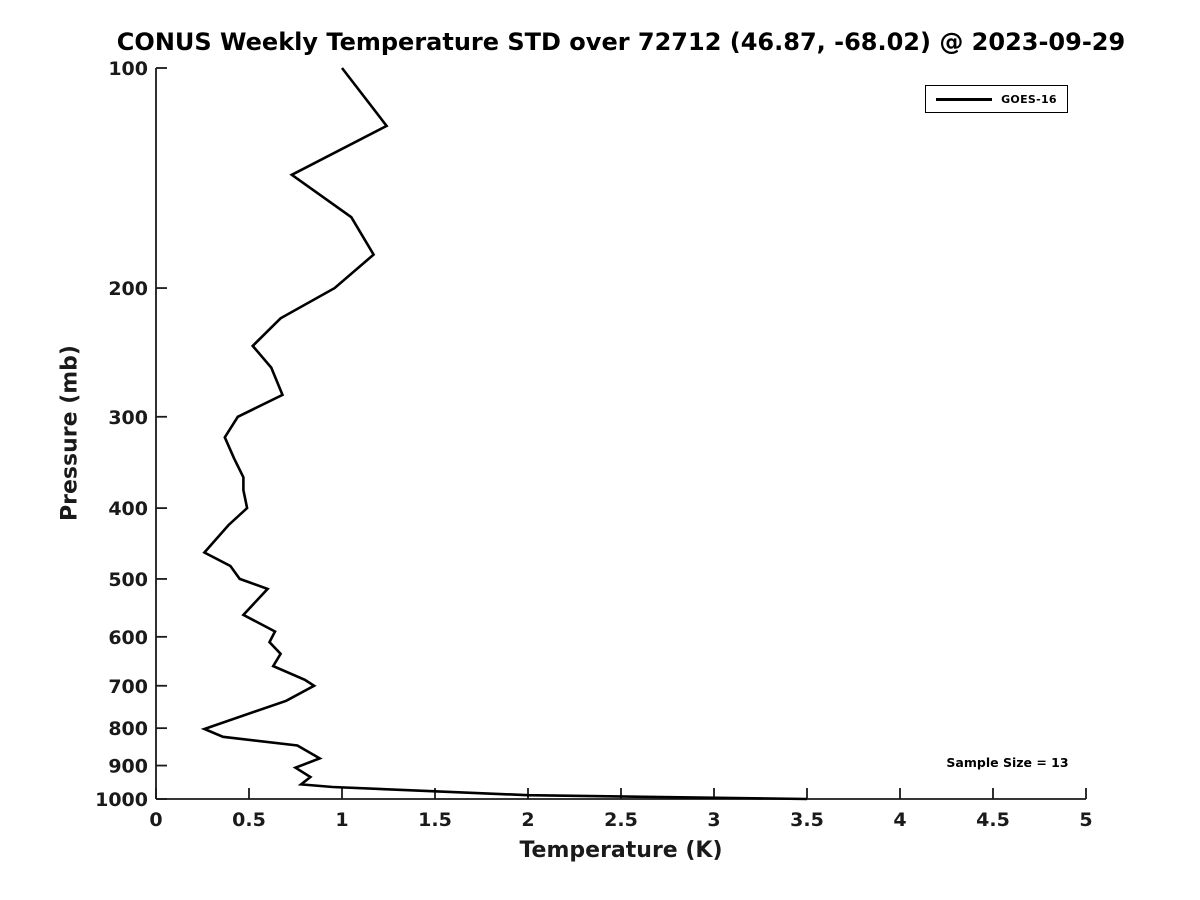  Describe the element at coordinates (249, 820) in the screenshot. I see `x-tick-label: 0.5` at that location.